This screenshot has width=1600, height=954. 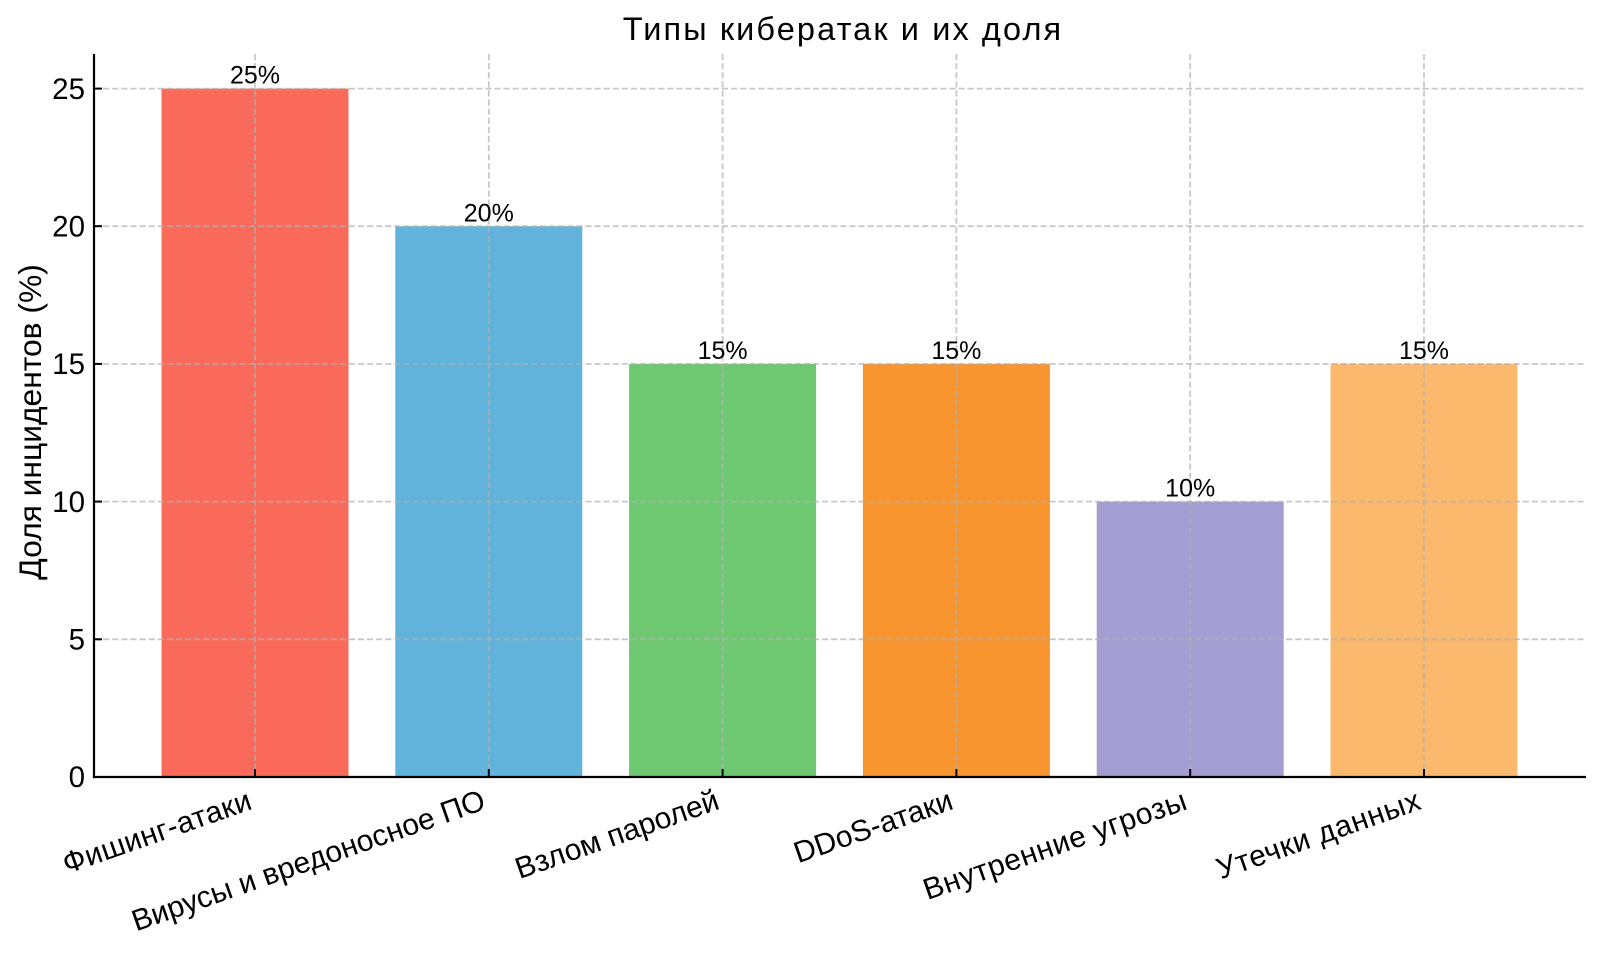 What do you see at coordinates (489, 213) in the screenshot?
I see `svg-text: 20%` at bounding box center [489, 213].